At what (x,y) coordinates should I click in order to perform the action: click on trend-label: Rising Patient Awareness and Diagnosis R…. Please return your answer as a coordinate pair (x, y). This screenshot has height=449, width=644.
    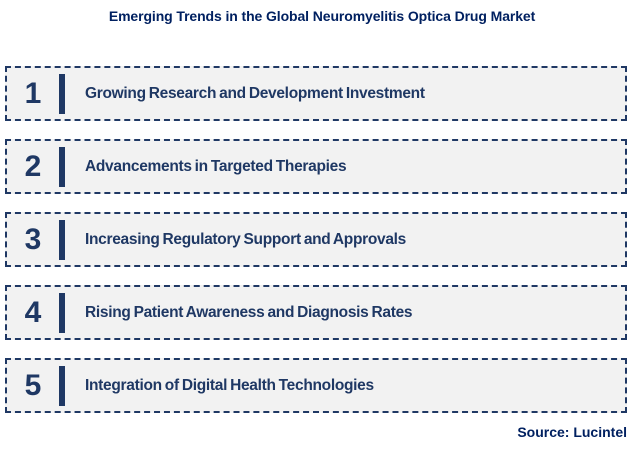
    Looking at the image, I should click on (249, 312).